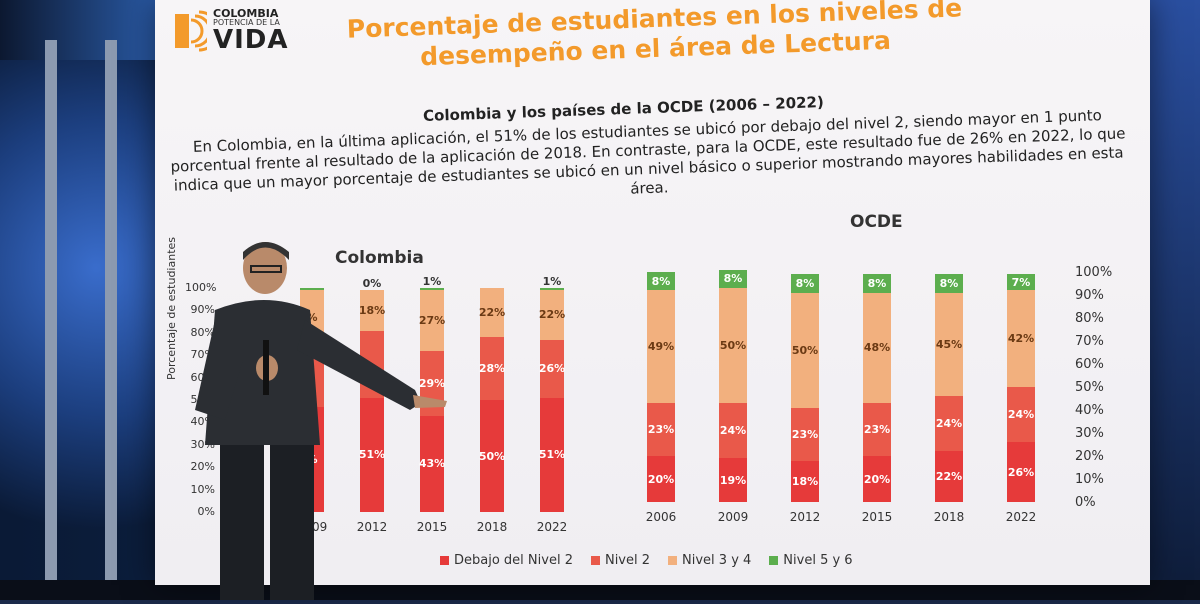  I want to click on data-label: 7%, so click(1021, 282).